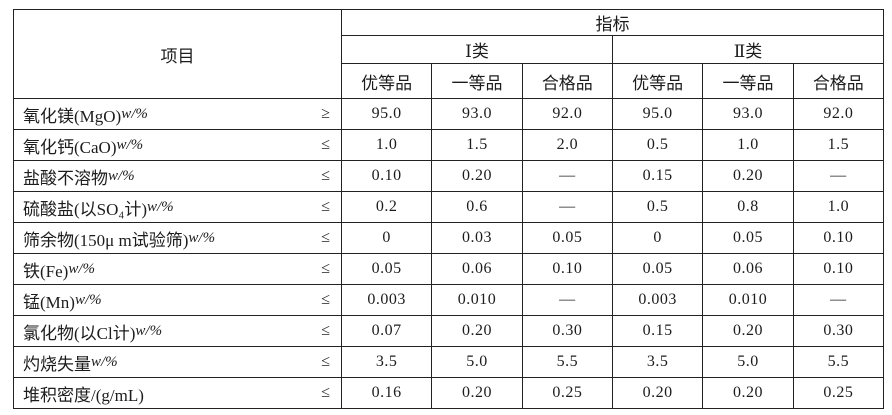 The width and height of the screenshot is (892, 415). Describe the element at coordinates (477, 145) in the screenshot. I see `value-cell: 1.5` at that location.